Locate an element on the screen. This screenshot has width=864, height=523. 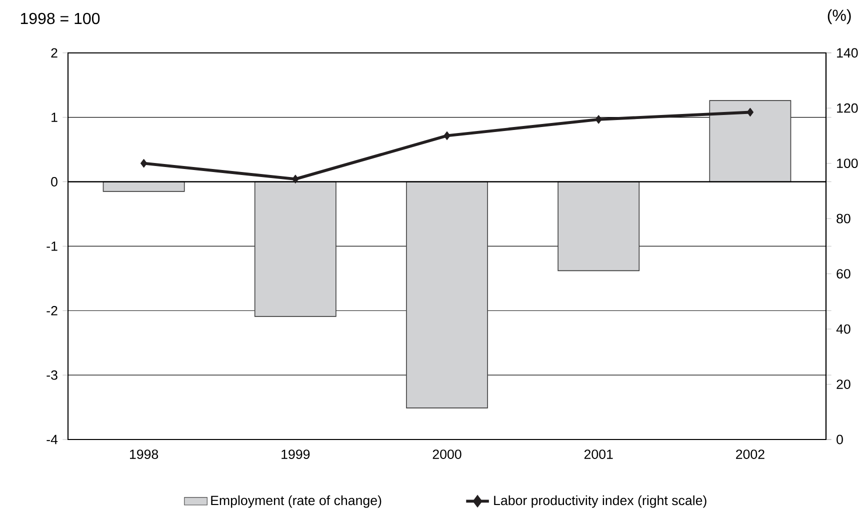
y2-tick-label: 100 is located at coordinates (847, 163).